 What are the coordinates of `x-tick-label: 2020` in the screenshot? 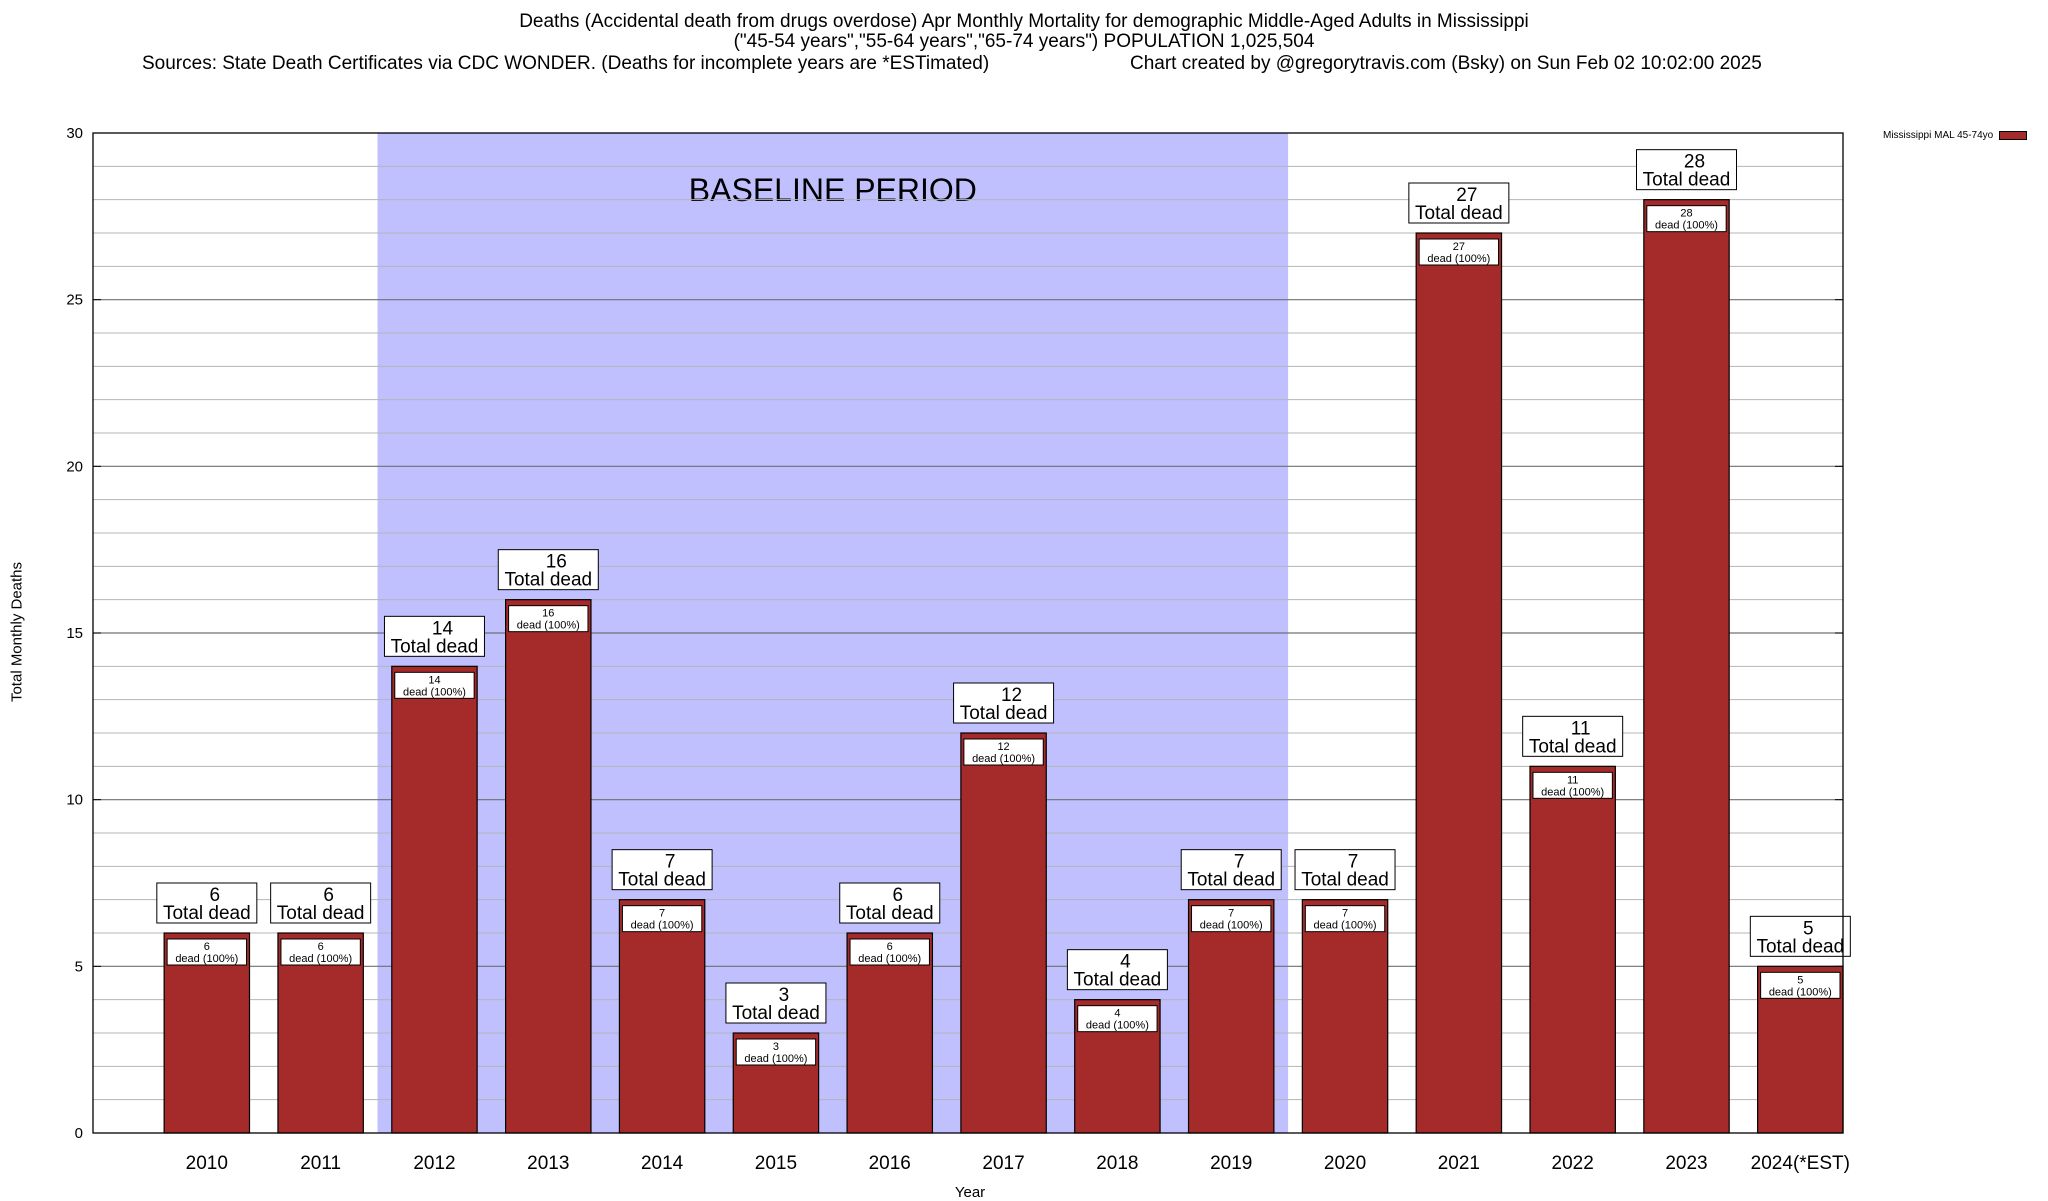 It's located at (1345, 1163).